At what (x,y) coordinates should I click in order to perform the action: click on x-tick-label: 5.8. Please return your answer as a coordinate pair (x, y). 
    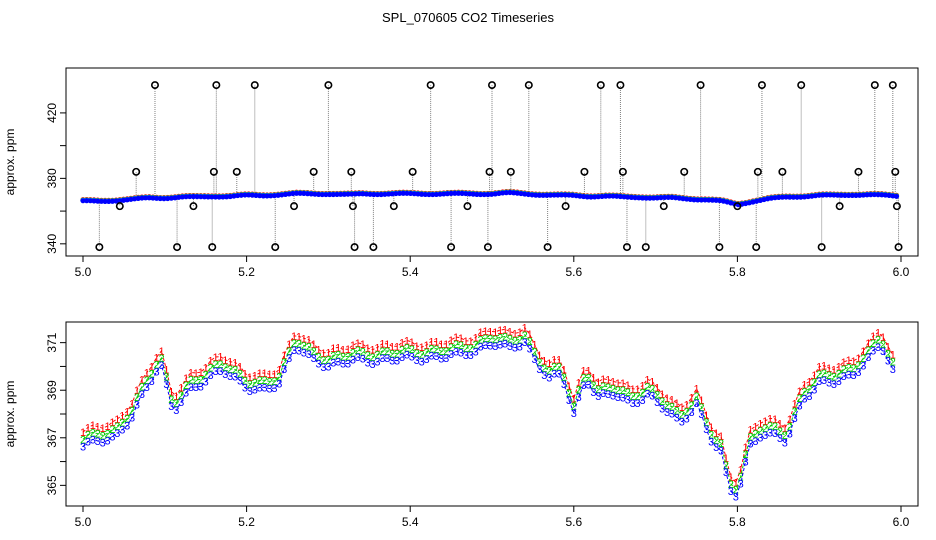
    Looking at the image, I should click on (737, 522).